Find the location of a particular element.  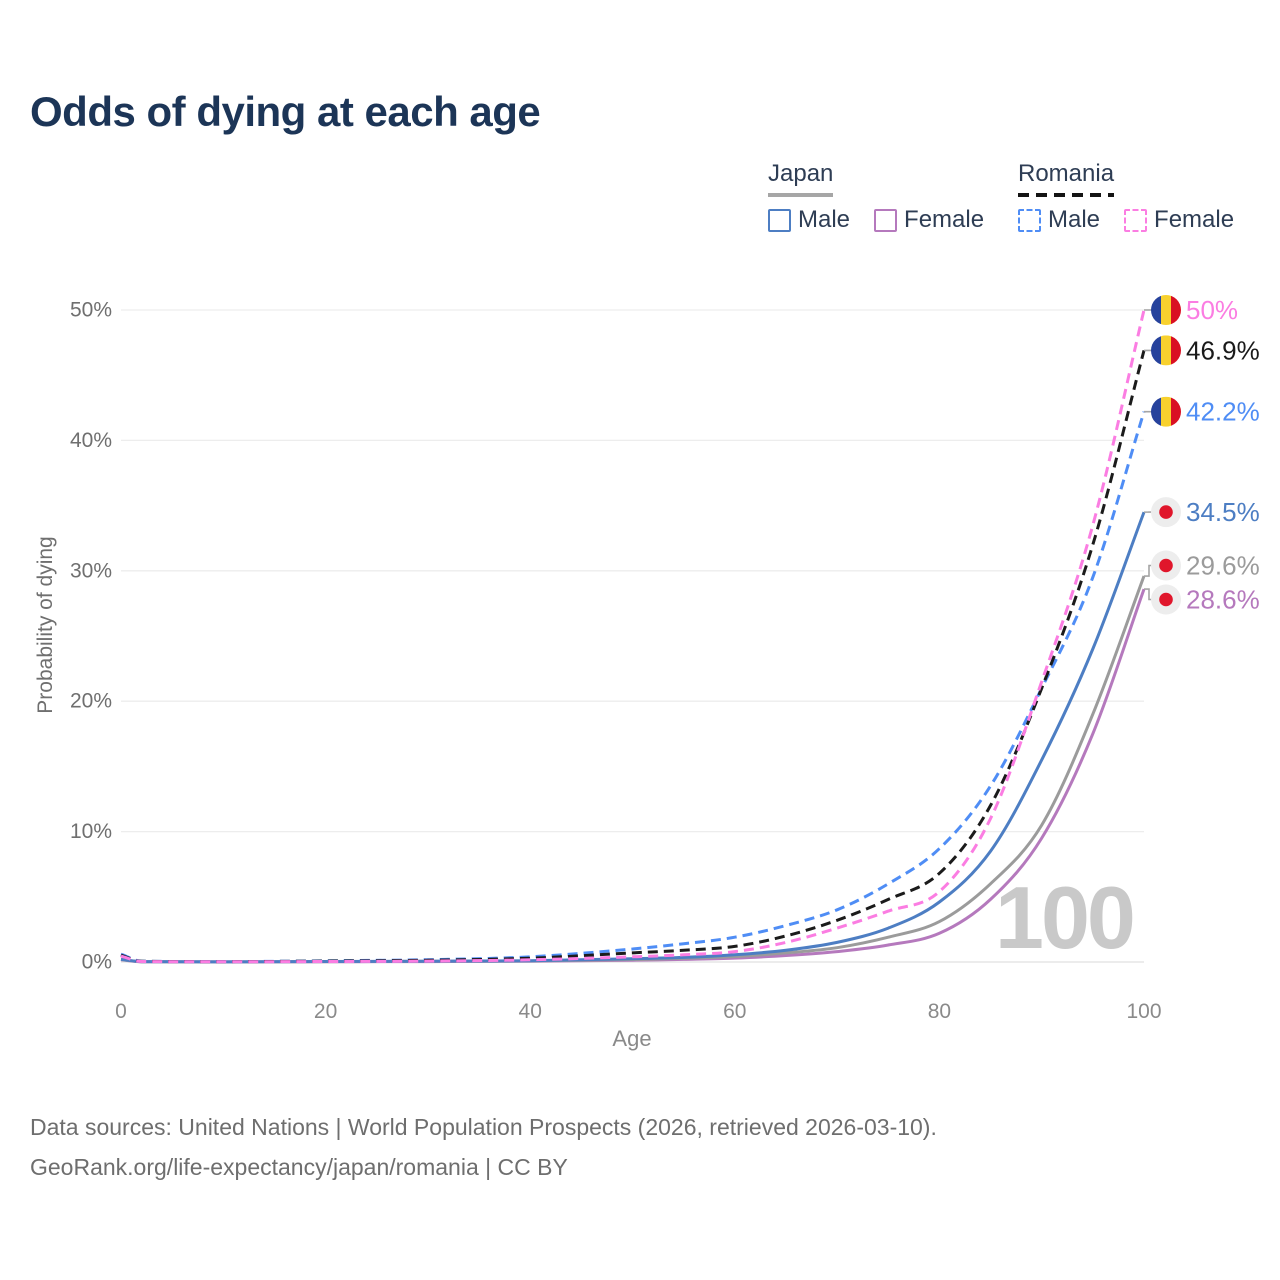

end-value-romania-female: 50% is located at coordinates (1212, 310).